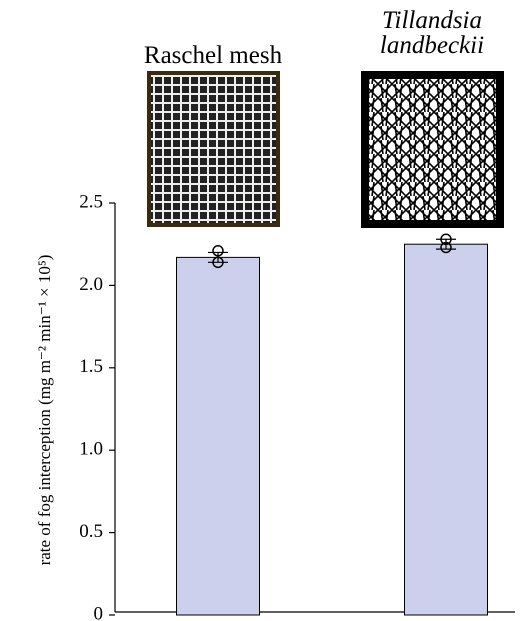 The image size is (522, 621). I want to click on category-label: Raschel mesh, so click(213, 55).